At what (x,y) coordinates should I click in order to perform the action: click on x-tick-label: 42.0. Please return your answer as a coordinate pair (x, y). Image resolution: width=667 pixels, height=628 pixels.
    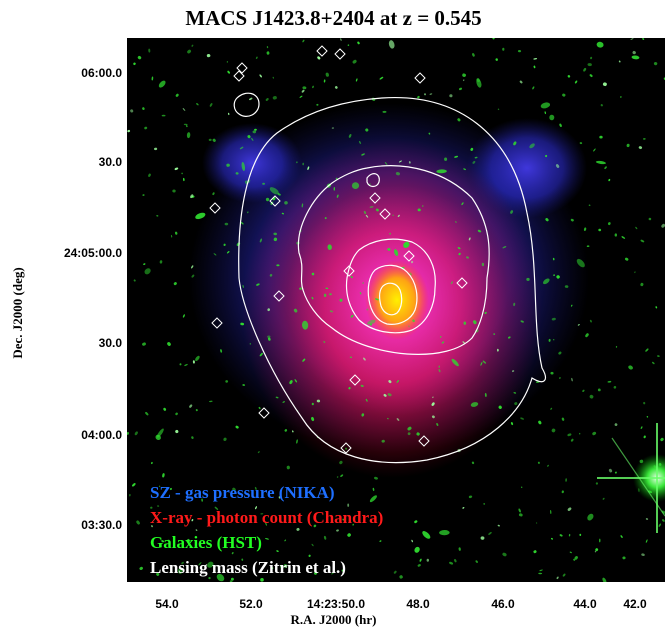
    Looking at the image, I should click on (635, 604).